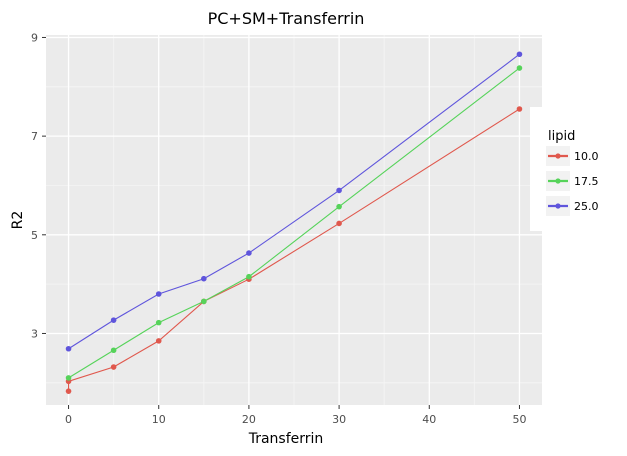 This screenshot has height=456, width=627. Describe the element at coordinates (34, 136) in the screenshot. I see `y-tick-label: 7` at that location.